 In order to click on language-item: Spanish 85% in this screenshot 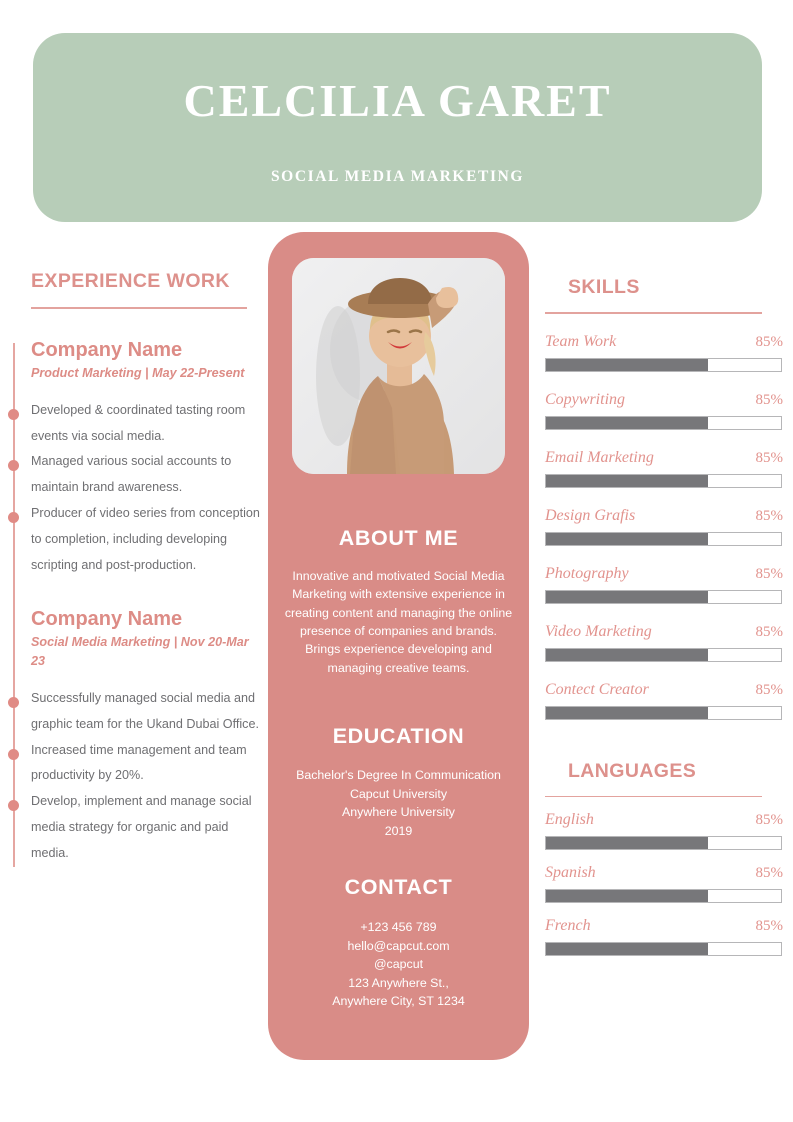, I will do `click(669, 883)`.